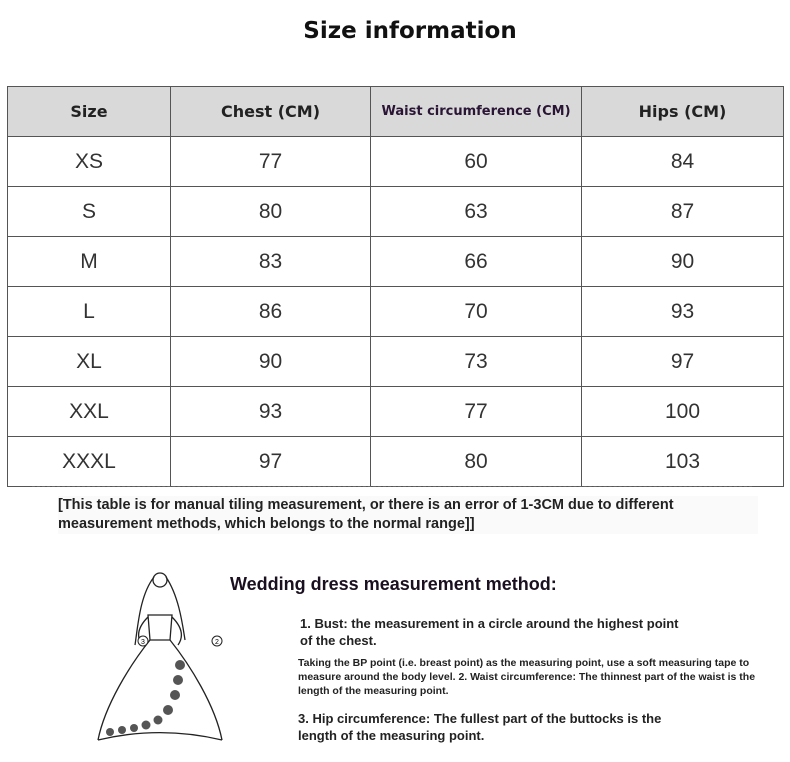 The width and height of the screenshot is (790, 762). What do you see at coordinates (270, 261) in the screenshot?
I see `cell-chest: 83` at bounding box center [270, 261].